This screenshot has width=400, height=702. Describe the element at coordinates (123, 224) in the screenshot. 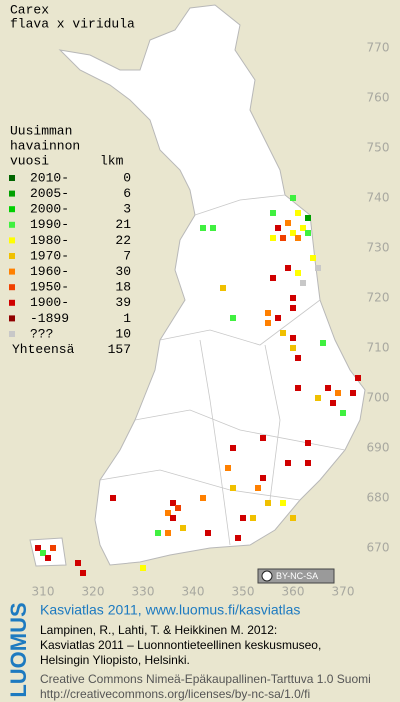

I see `legend-count: 21` at that location.